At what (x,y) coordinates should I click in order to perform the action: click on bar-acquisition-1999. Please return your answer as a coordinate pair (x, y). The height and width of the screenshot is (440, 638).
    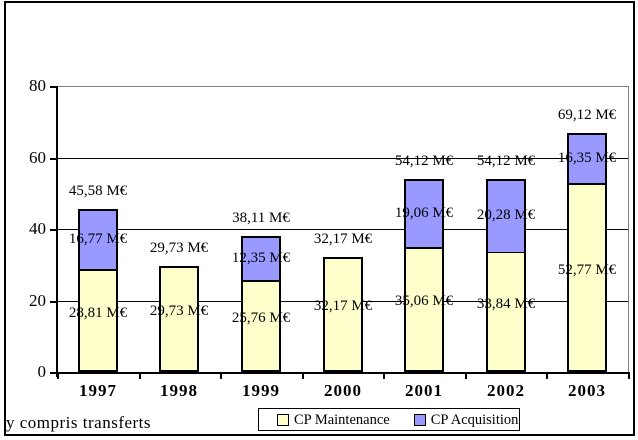
    Looking at the image, I should click on (261, 258).